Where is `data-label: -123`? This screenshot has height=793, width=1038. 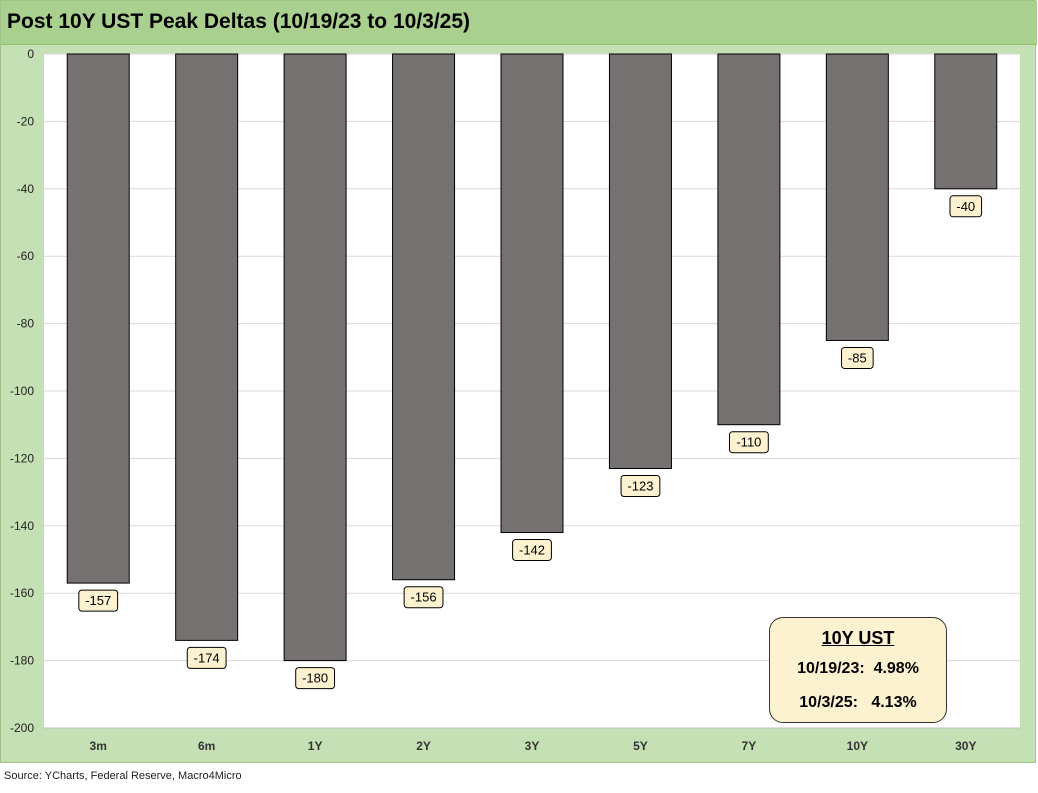 data-label: -123 is located at coordinates (640, 486).